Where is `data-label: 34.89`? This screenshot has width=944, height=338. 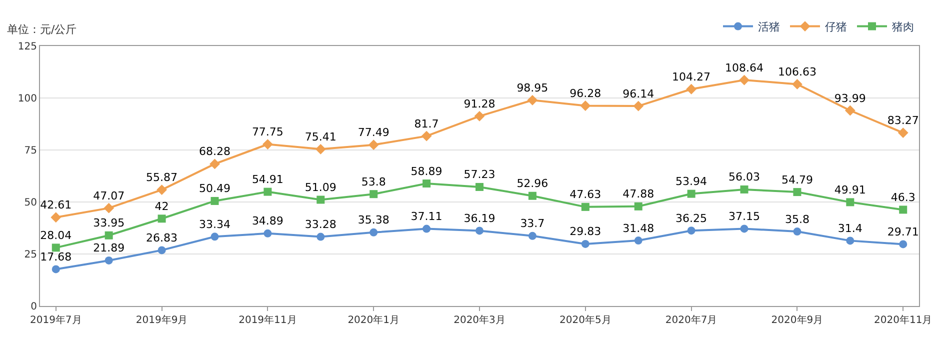 data-label: 34.89 is located at coordinates (268, 221).